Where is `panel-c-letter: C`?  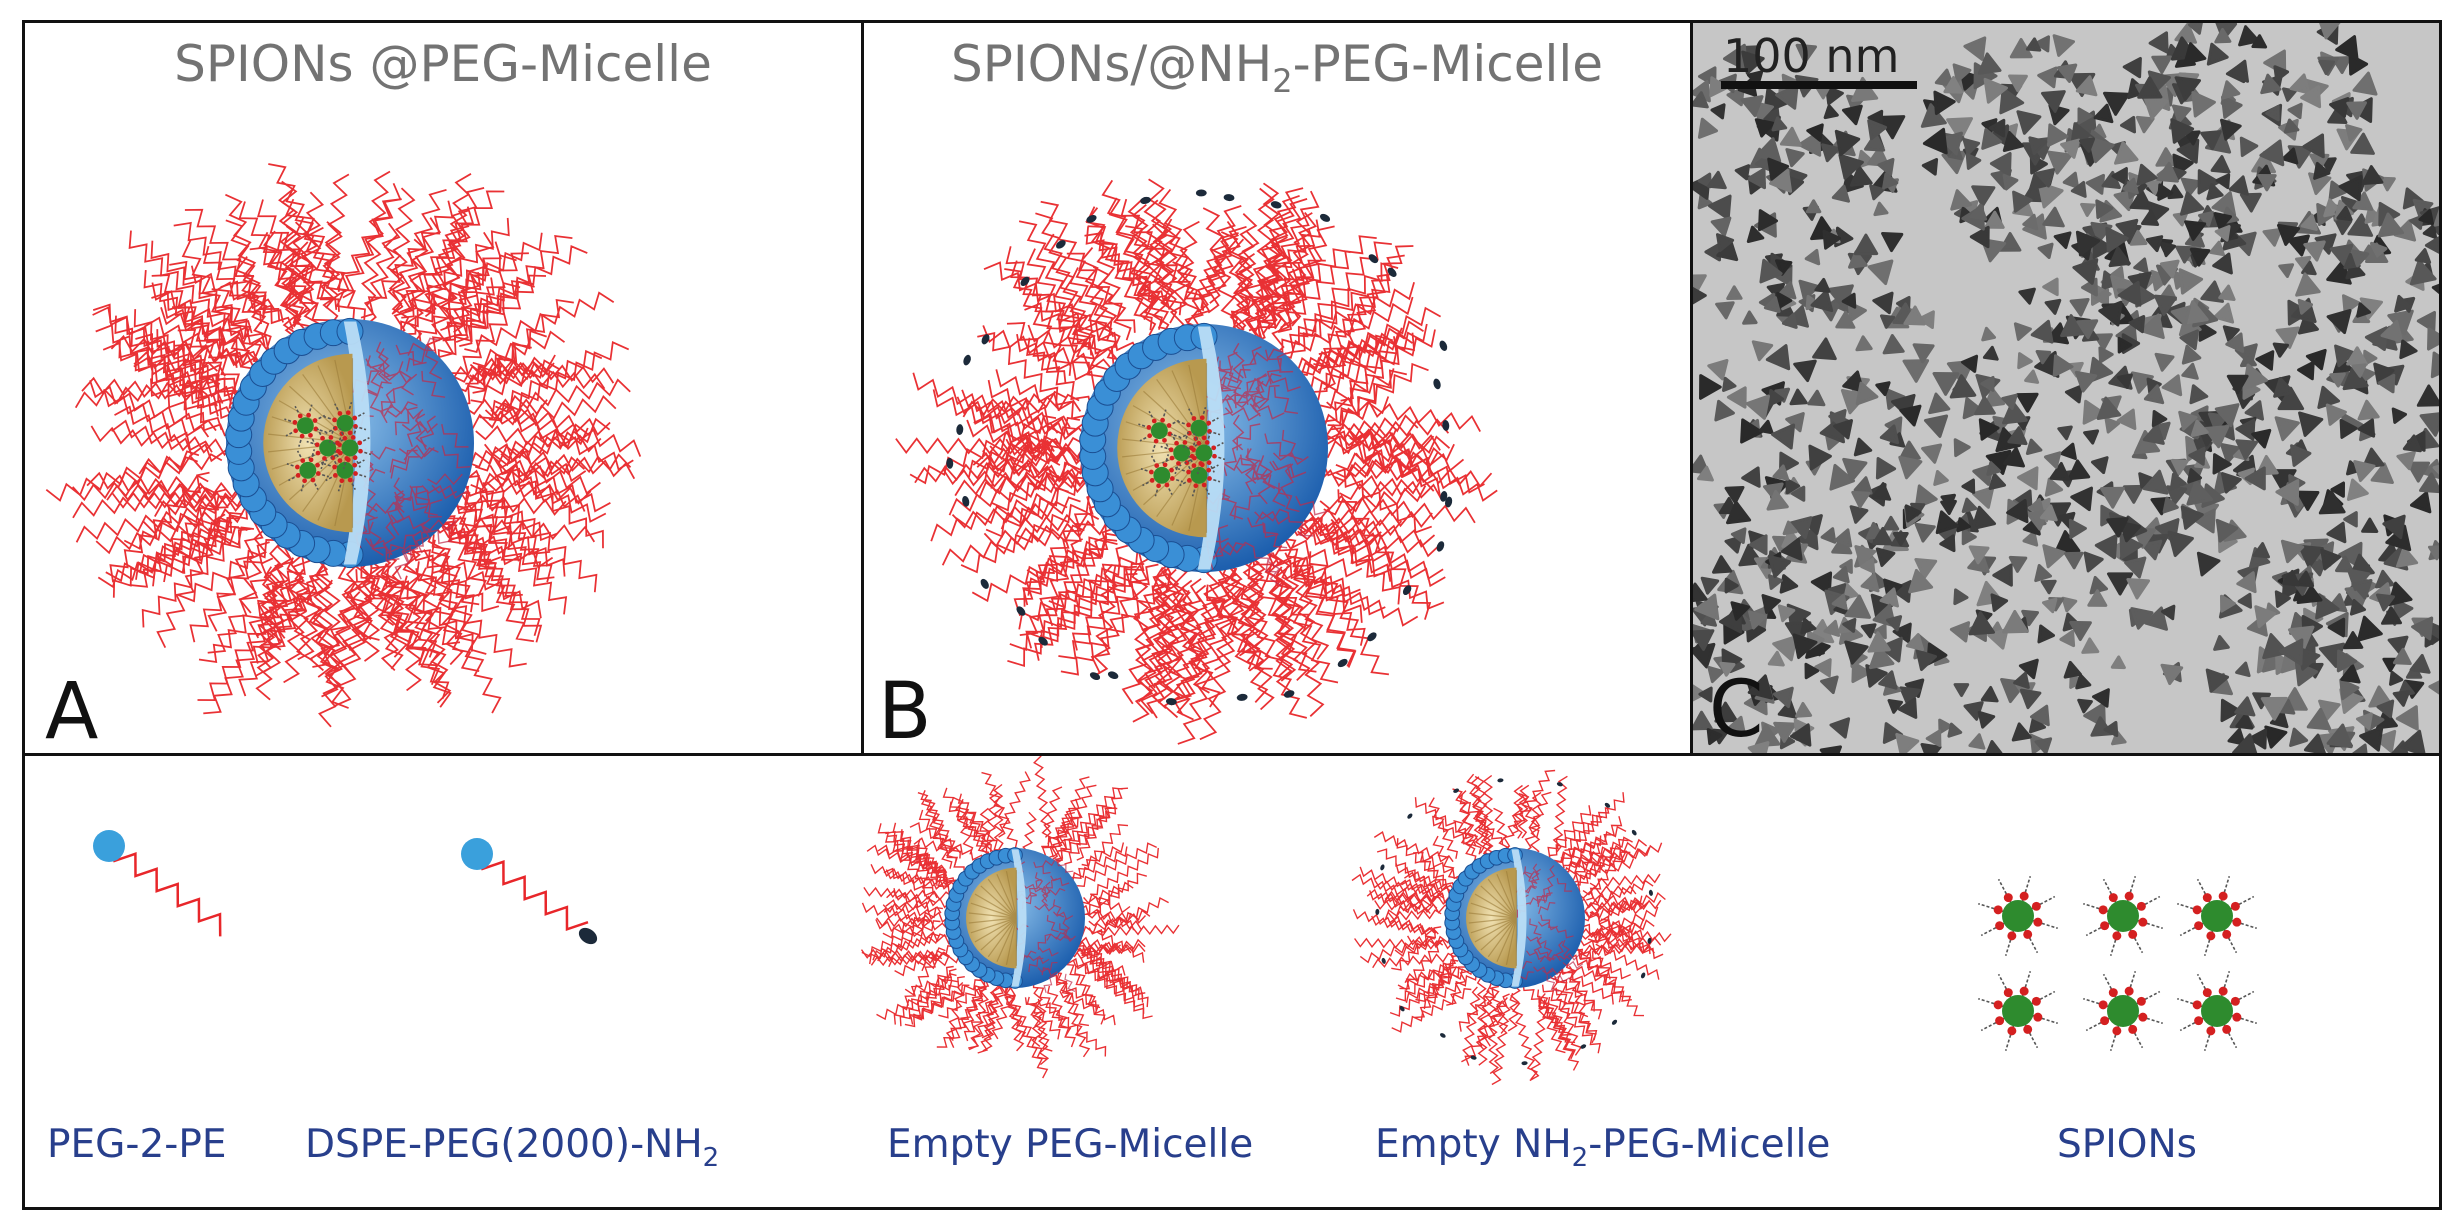 panel-c-letter: C is located at coordinates (1736, 710).